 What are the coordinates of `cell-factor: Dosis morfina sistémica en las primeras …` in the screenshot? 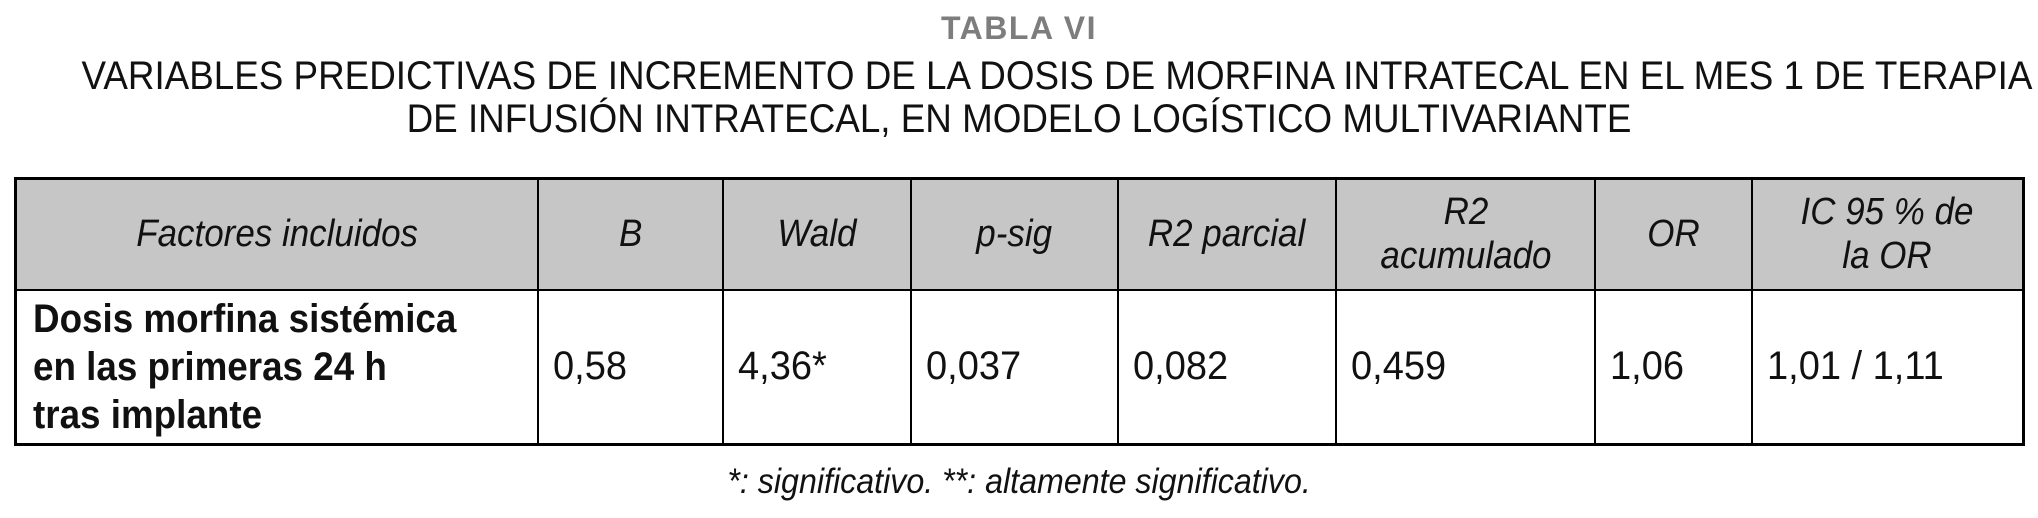 It's located at (276, 367).